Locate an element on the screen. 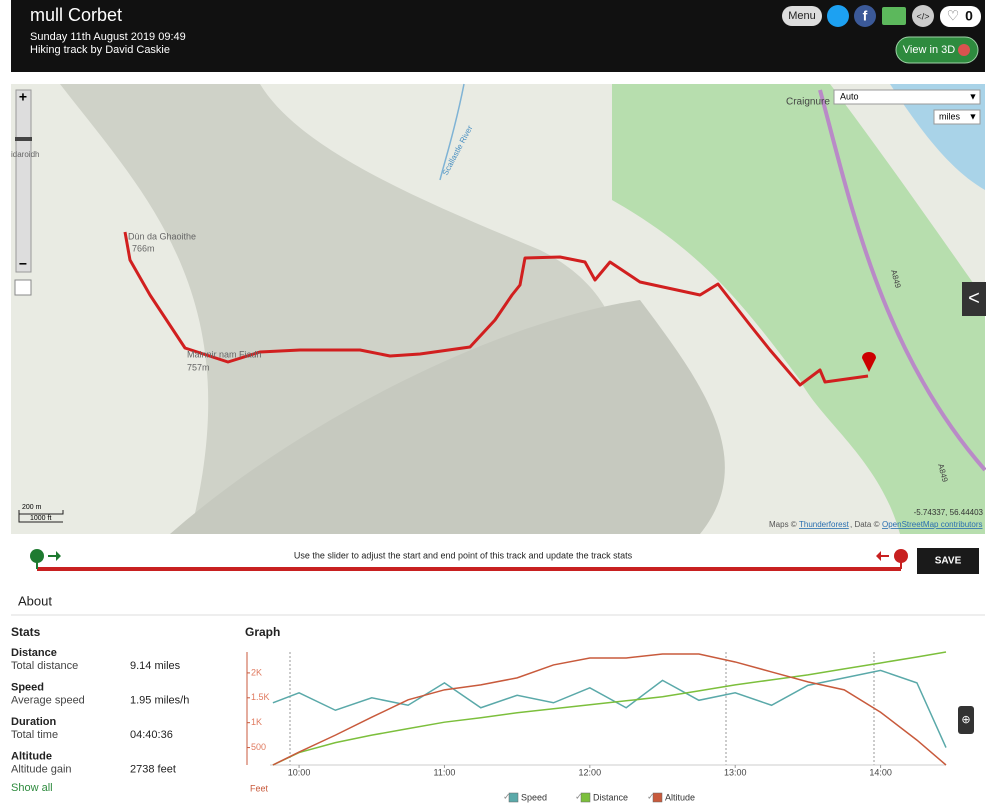  stat-group: Distance is located at coordinates (34, 653).